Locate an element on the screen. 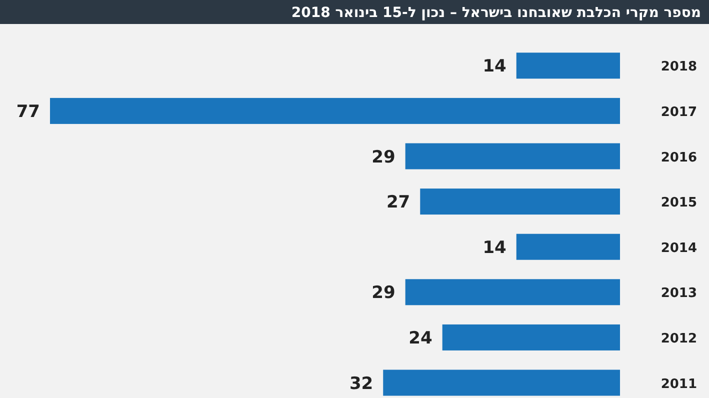 The width and height of the screenshot is (709, 398). y-tick-label: 2016 is located at coordinates (678, 158).